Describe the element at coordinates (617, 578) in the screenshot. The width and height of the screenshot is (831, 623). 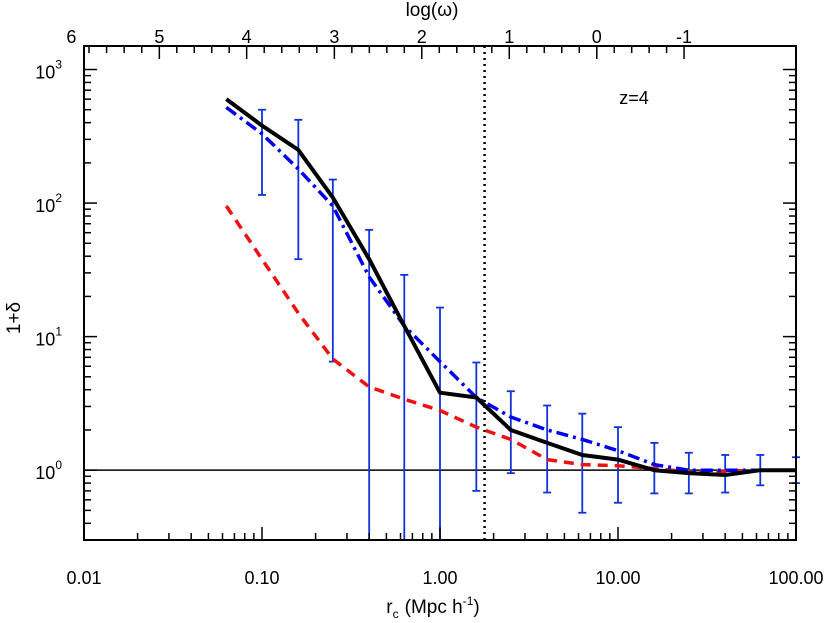
I see `x-tick-label: 10.00` at that location.